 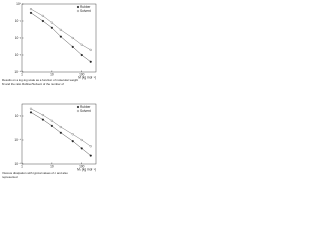 What do you see at coordinates (17, 164) in the screenshot?
I see `y-tick-label: 10⁻⁶` at bounding box center [17, 164].